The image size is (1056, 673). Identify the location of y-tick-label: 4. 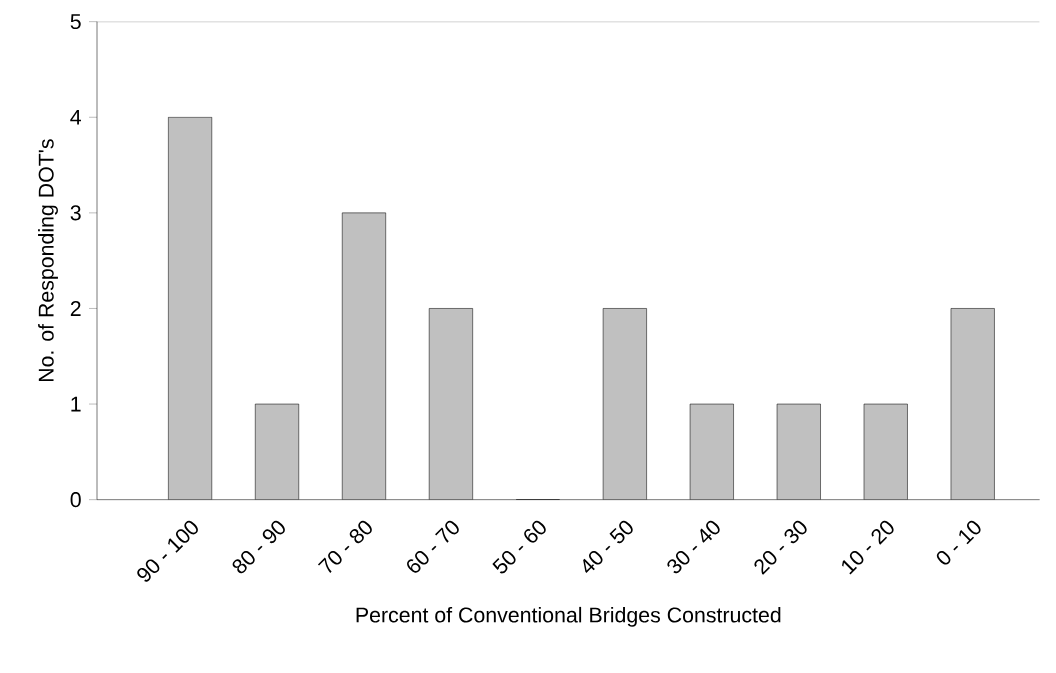
(75, 117).